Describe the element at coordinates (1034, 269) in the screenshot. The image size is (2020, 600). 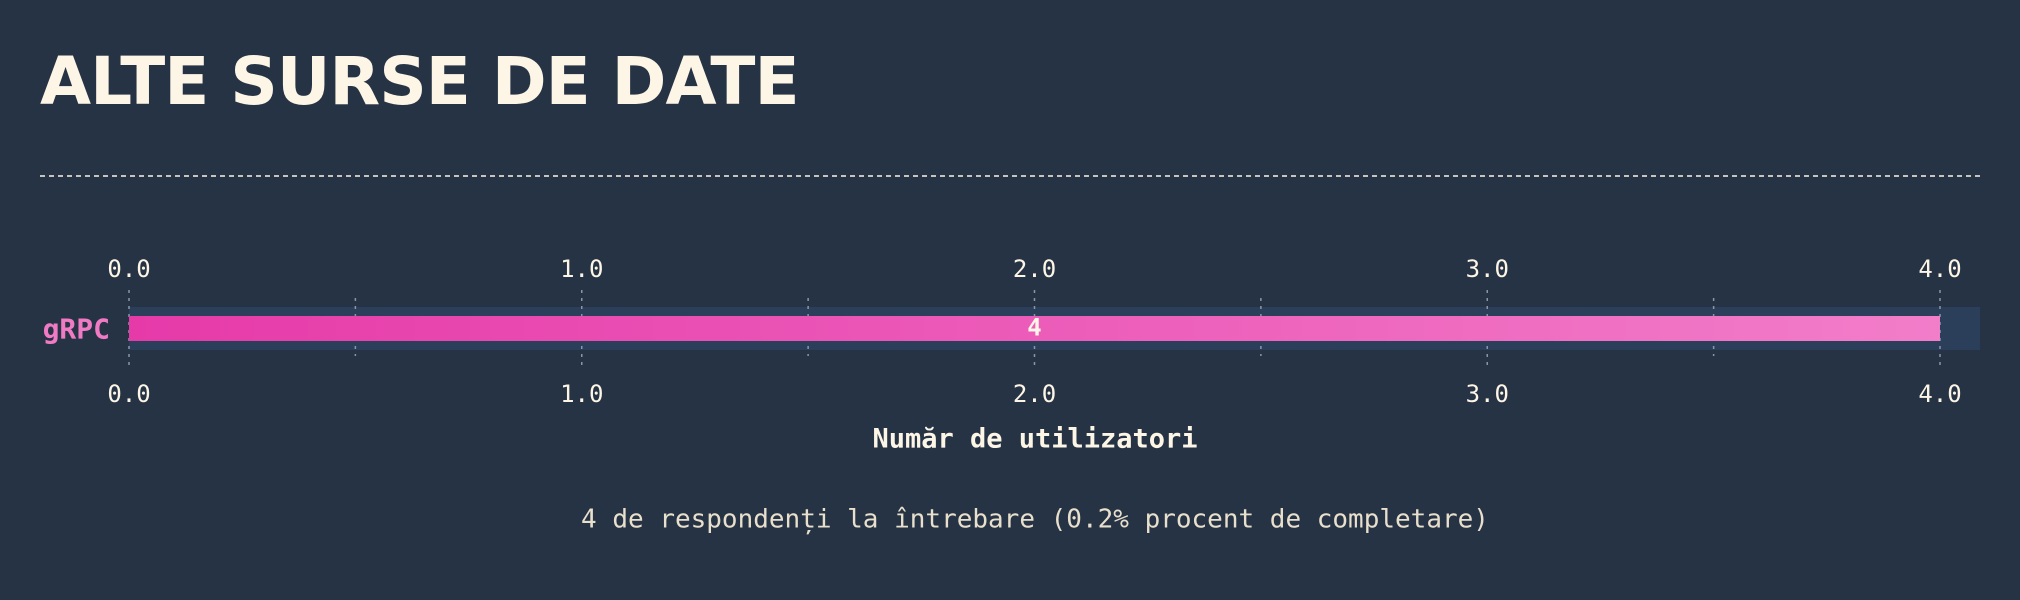
I see `x-tick-label-top: 2.0` at that location.